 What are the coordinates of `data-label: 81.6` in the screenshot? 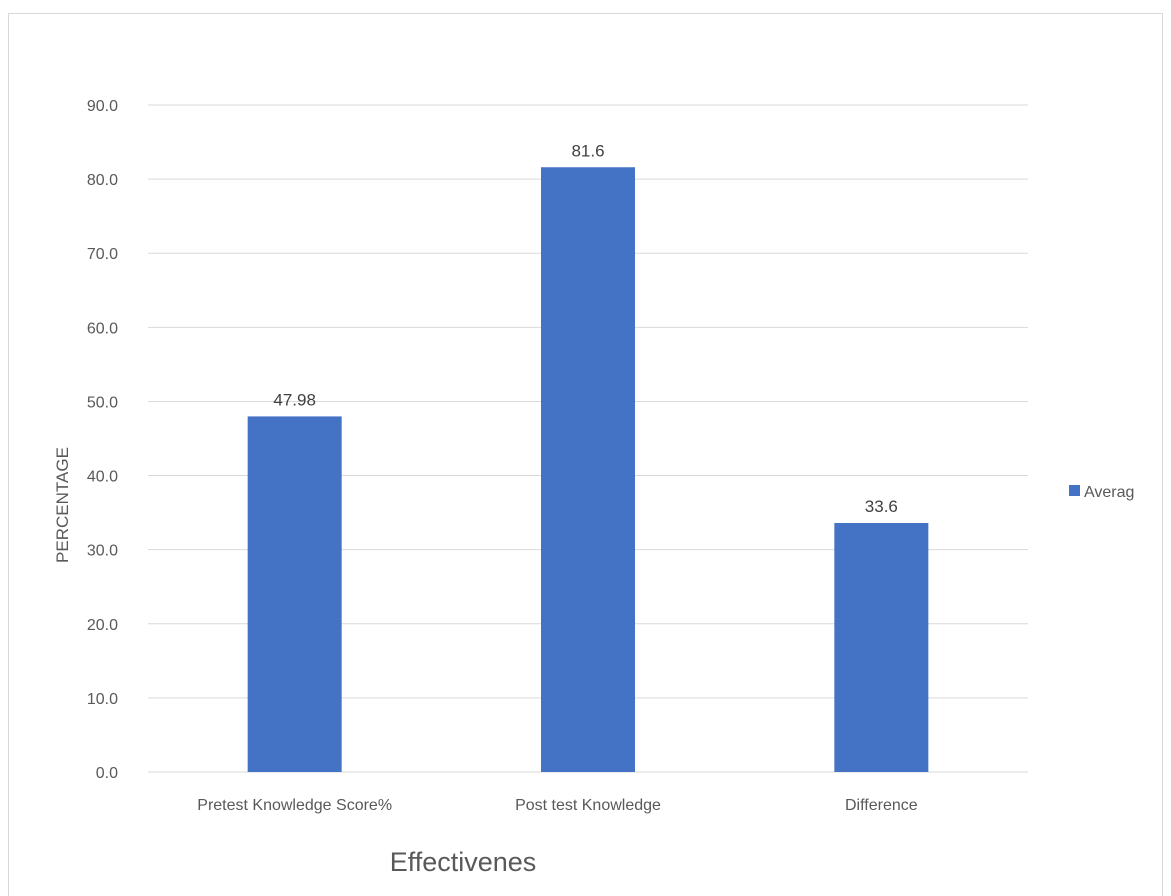 It's located at (587, 150).